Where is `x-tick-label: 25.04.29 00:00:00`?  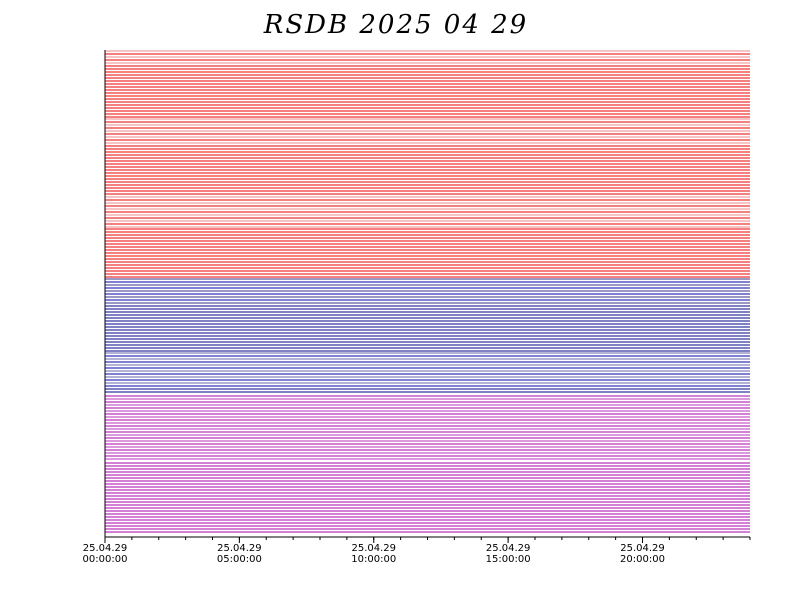
x-tick-label: 25.04.29 00:00:00 is located at coordinates (105, 554).